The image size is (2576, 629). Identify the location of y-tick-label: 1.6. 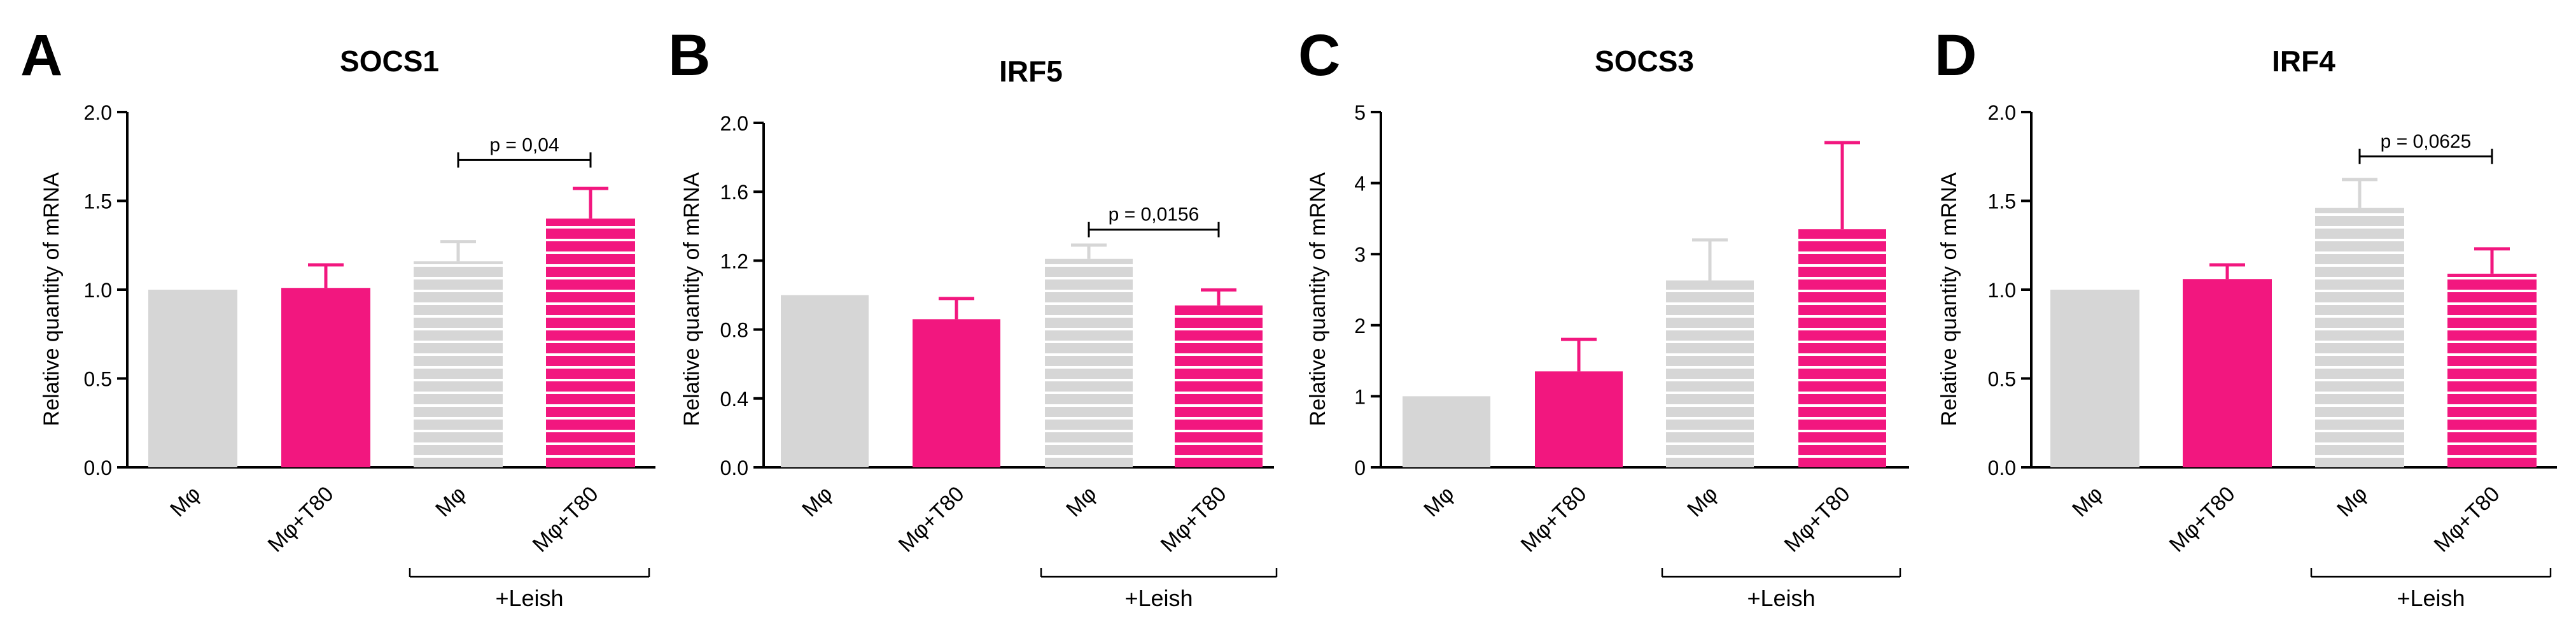
(734, 193).